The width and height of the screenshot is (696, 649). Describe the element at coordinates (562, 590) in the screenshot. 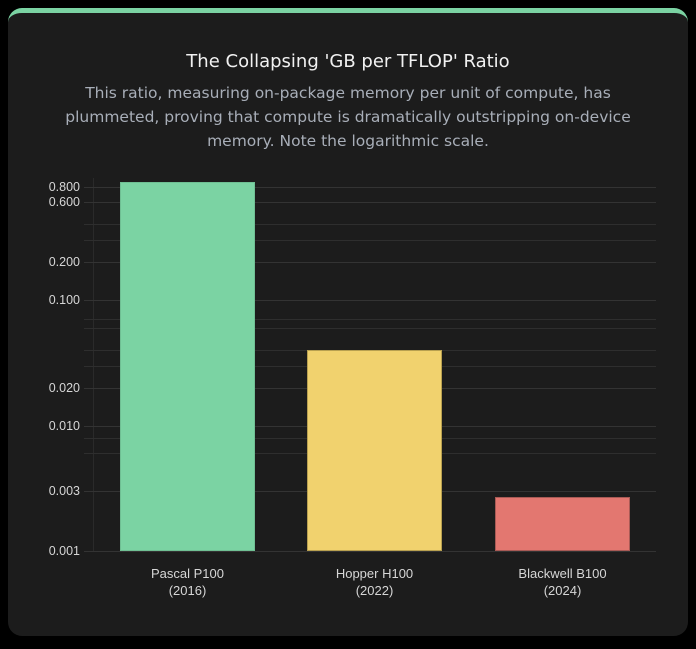

I see `x-label-year: (2024)` at that location.